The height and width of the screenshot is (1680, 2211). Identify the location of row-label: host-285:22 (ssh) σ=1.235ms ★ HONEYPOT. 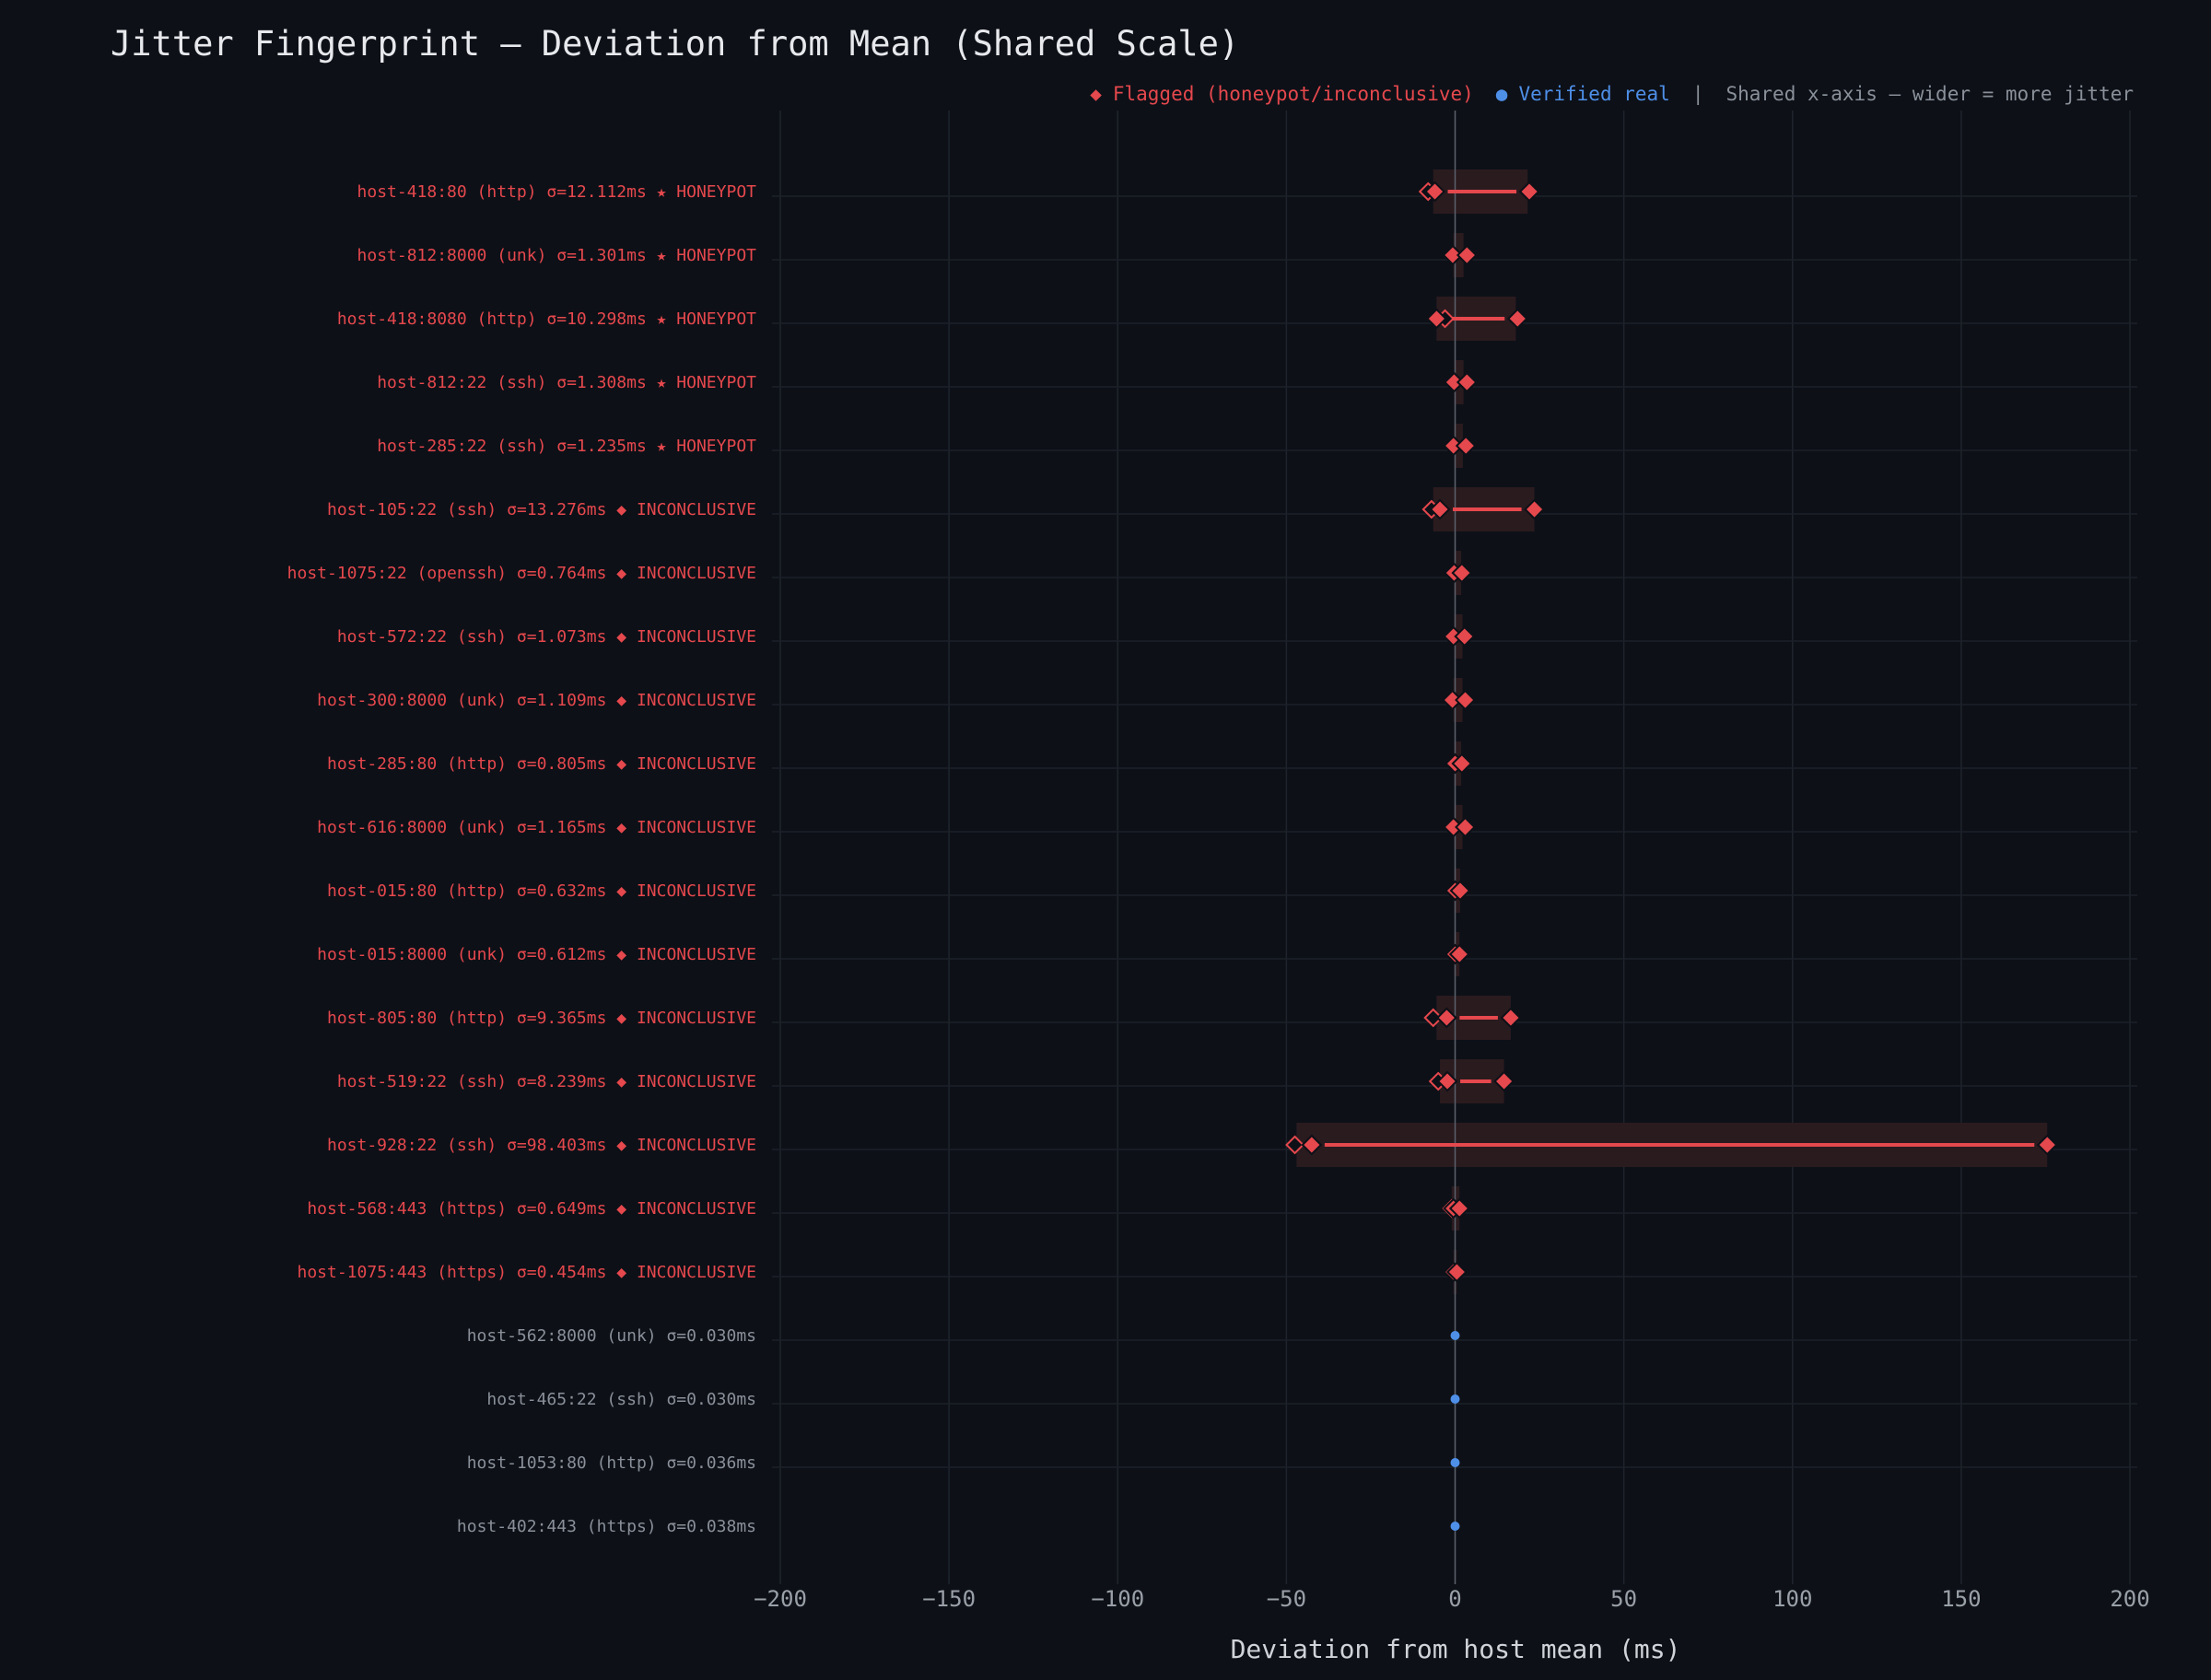
(566, 446).